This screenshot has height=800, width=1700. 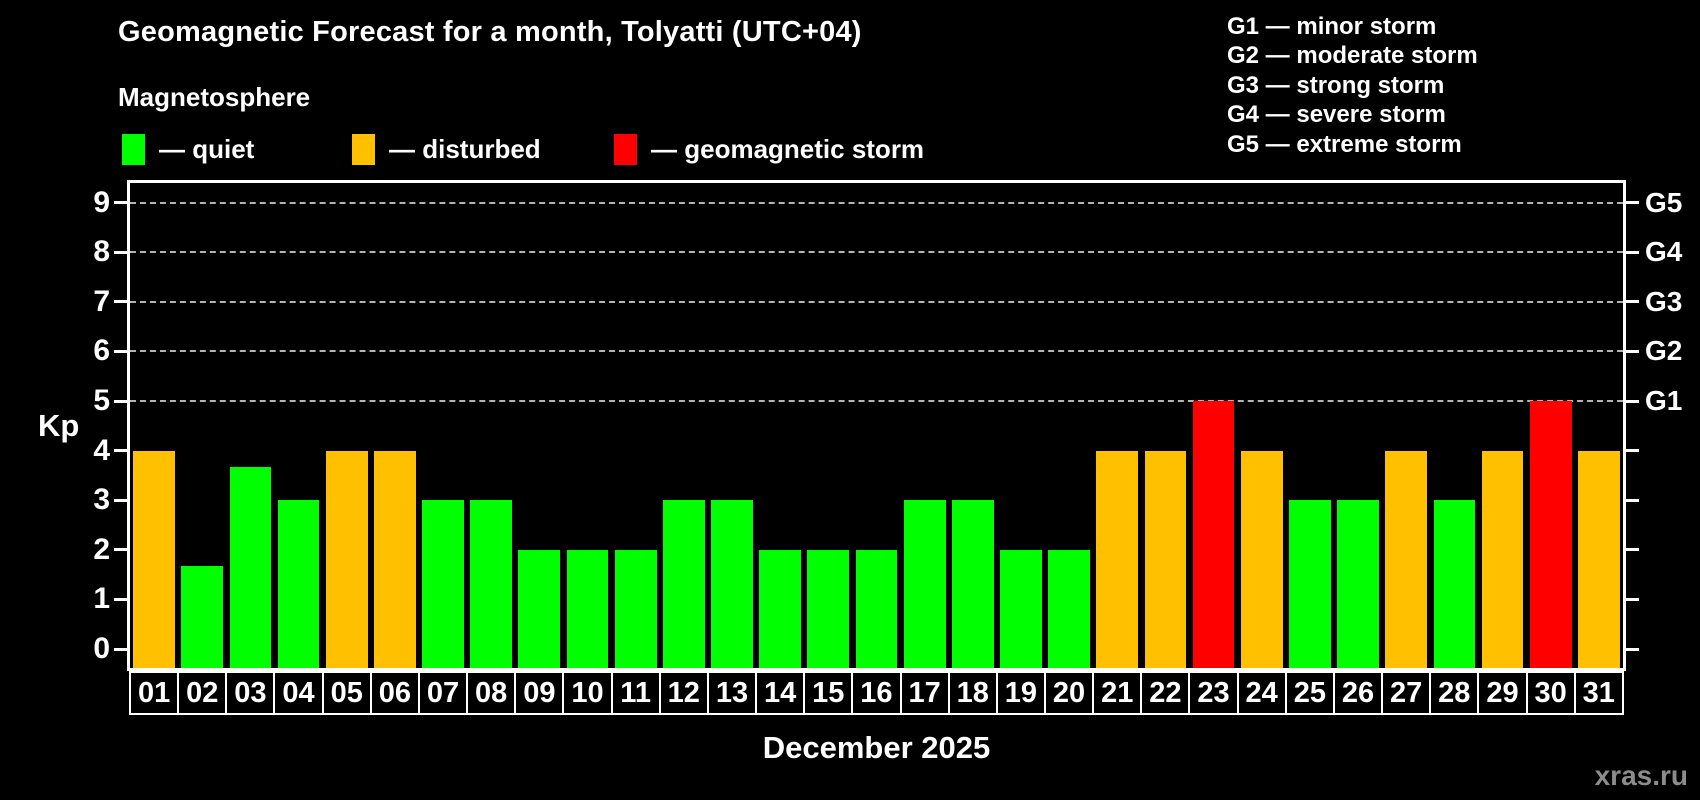 What do you see at coordinates (683, 693) in the screenshot?
I see `day-label-12: 12` at bounding box center [683, 693].